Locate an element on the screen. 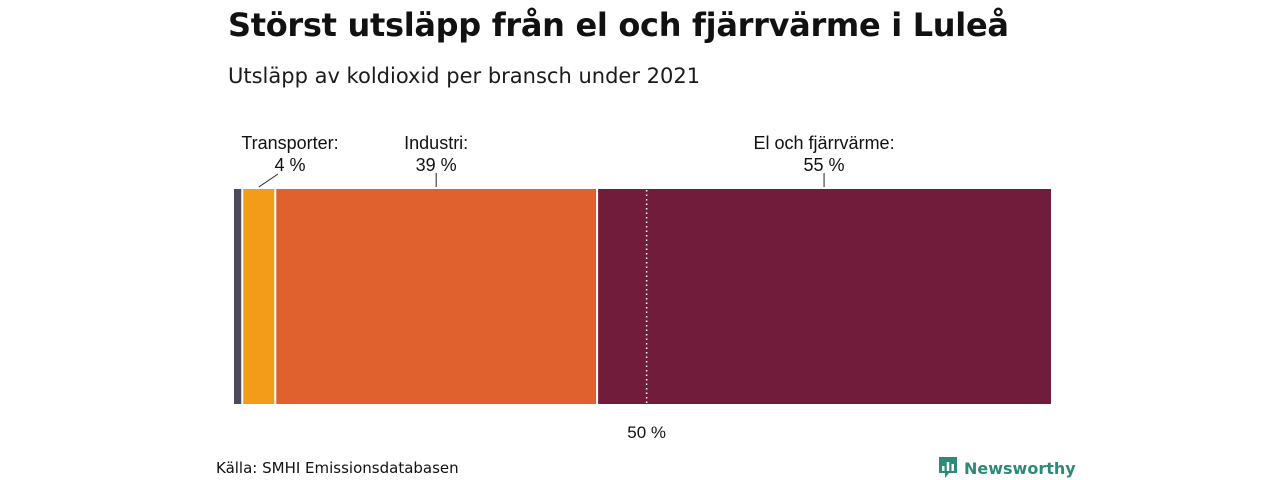 The width and height of the screenshot is (1280, 480). bar-chart-speech-bubble-icon is located at coordinates (948, 467).